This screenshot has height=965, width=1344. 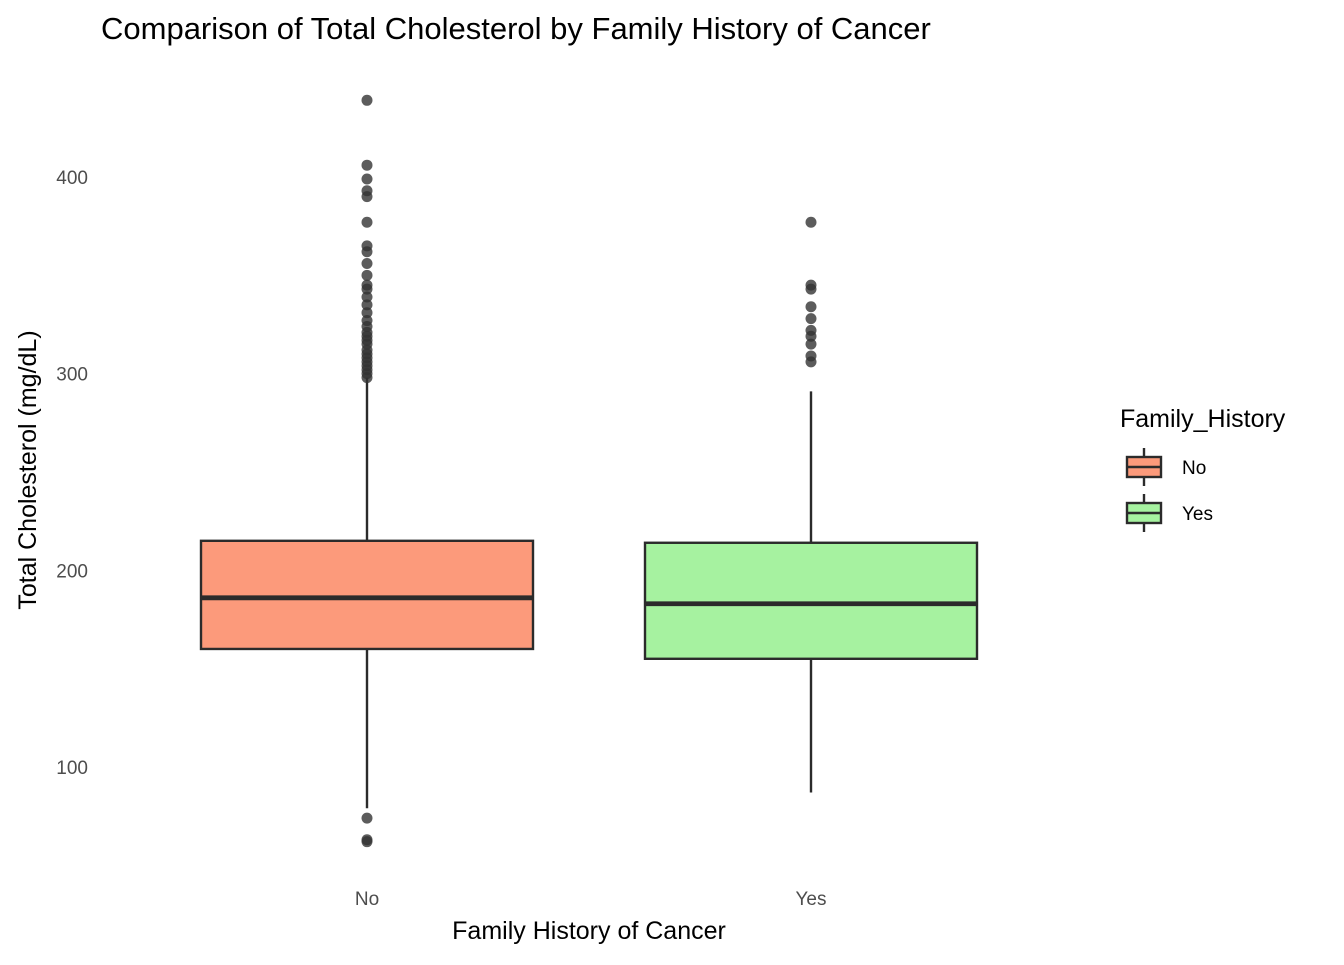 What do you see at coordinates (811, 504) in the screenshot?
I see `box-group-yes` at bounding box center [811, 504].